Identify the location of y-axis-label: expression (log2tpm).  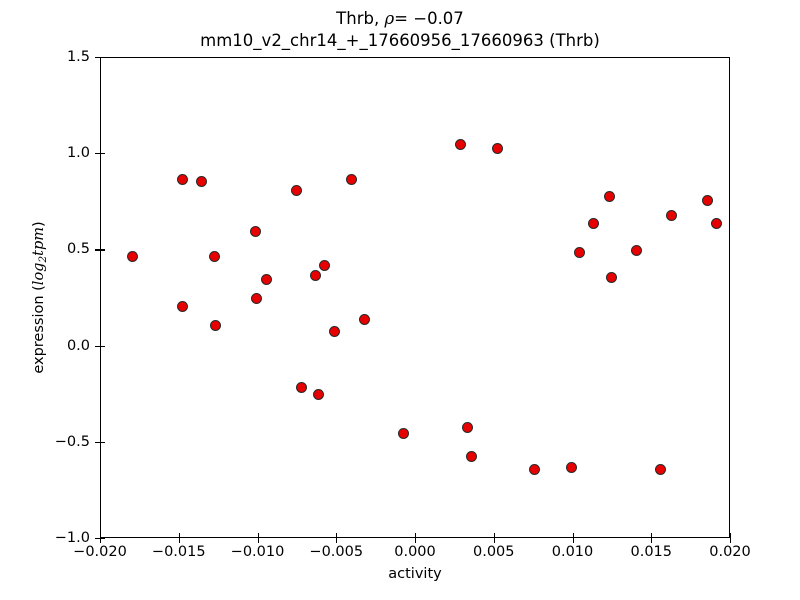
(39, 297).